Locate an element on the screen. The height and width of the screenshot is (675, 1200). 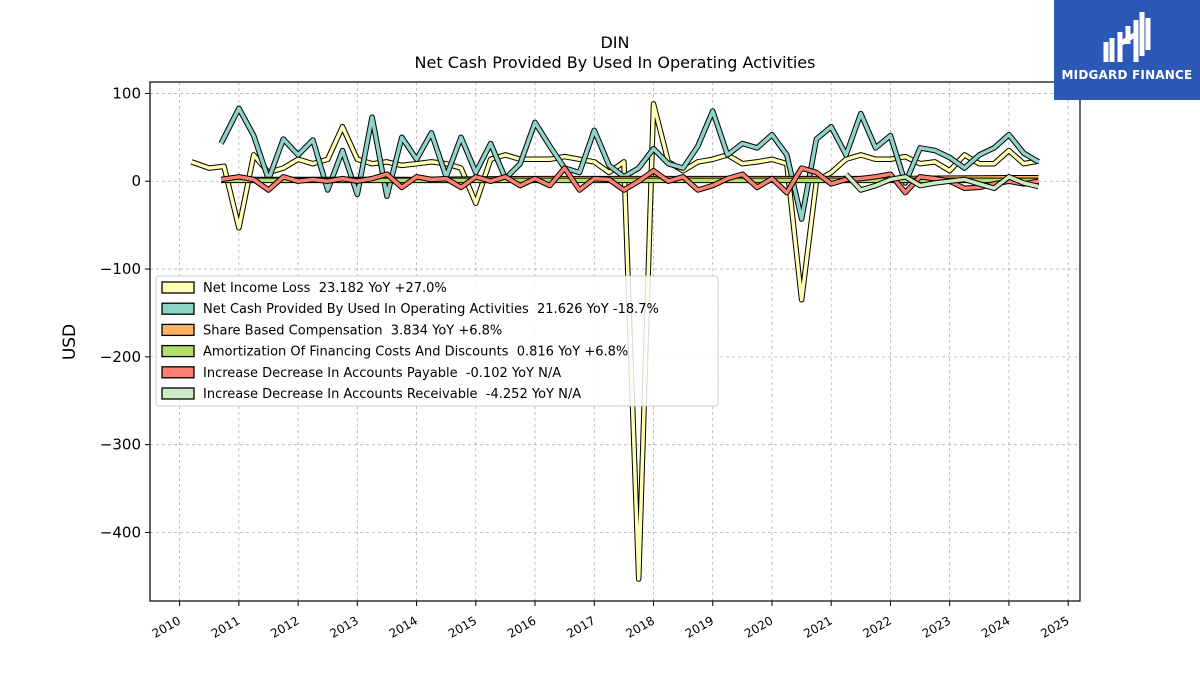
brand-logo: MIDGARD FINANCE is located at coordinates (1127, 50).